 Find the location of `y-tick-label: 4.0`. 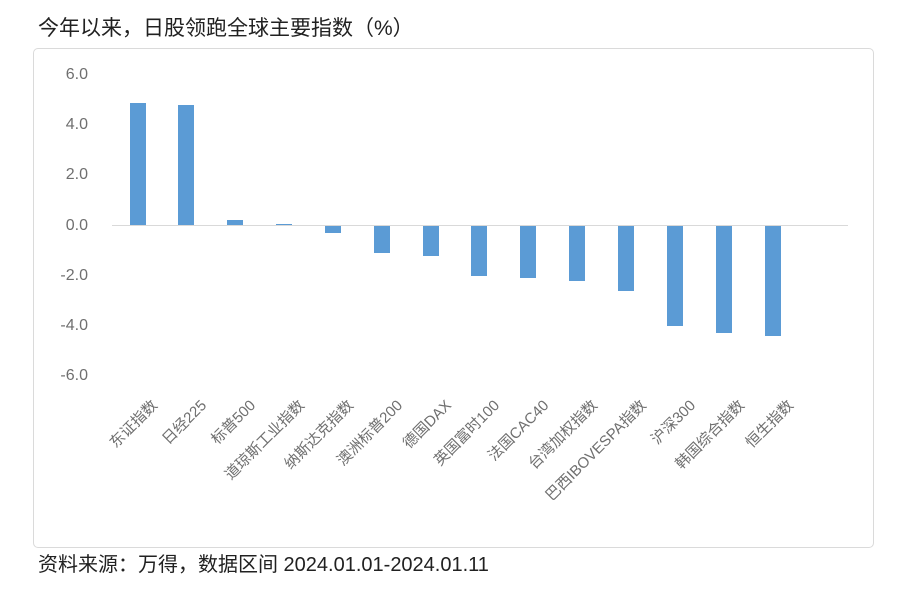

y-tick-label: 4.0 is located at coordinates (76, 125).